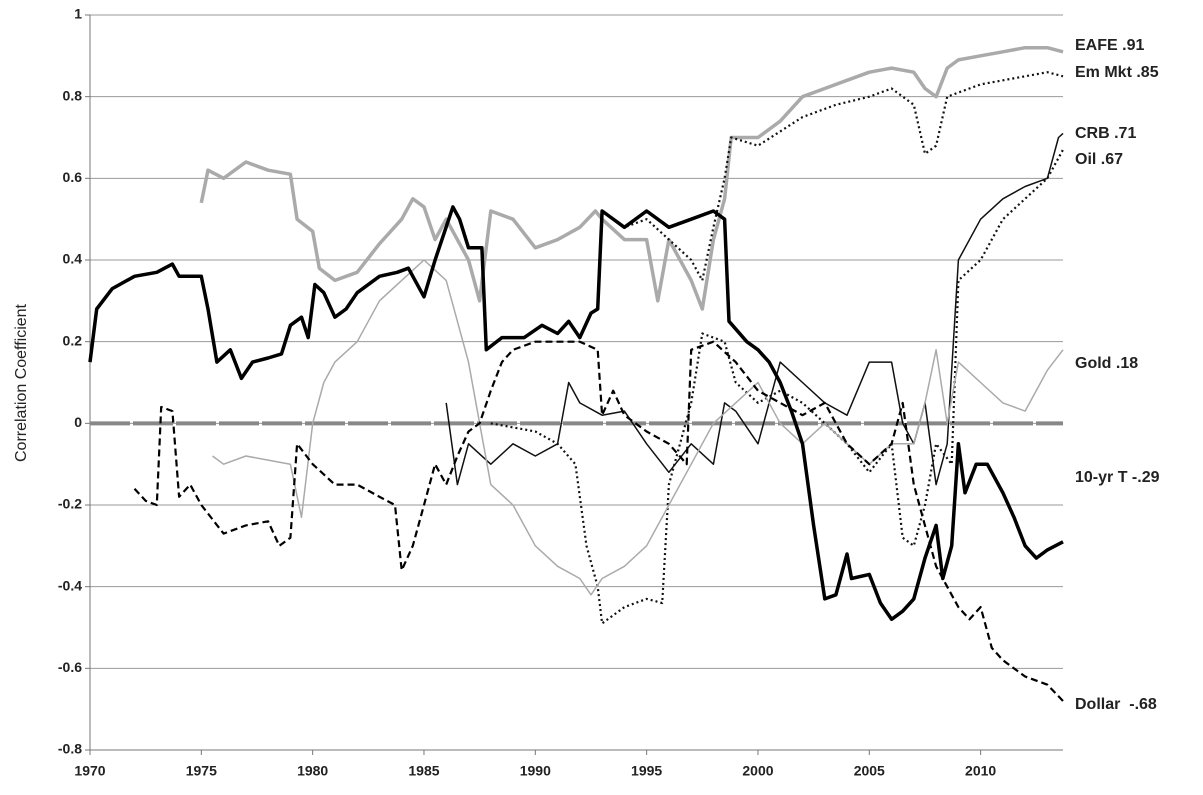 Image resolution: width=1203 pixels, height=795 pixels. I want to click on x-tick-label: 2005, so click(869, 771).